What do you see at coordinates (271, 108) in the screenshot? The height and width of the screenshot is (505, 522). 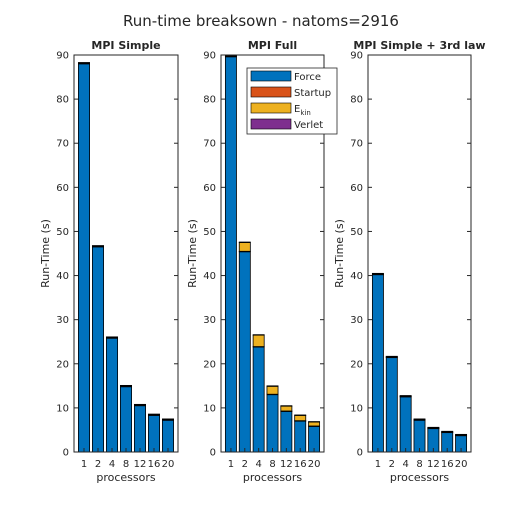 I see `legend-swatch-ekin` at bounding box center [271, 108].